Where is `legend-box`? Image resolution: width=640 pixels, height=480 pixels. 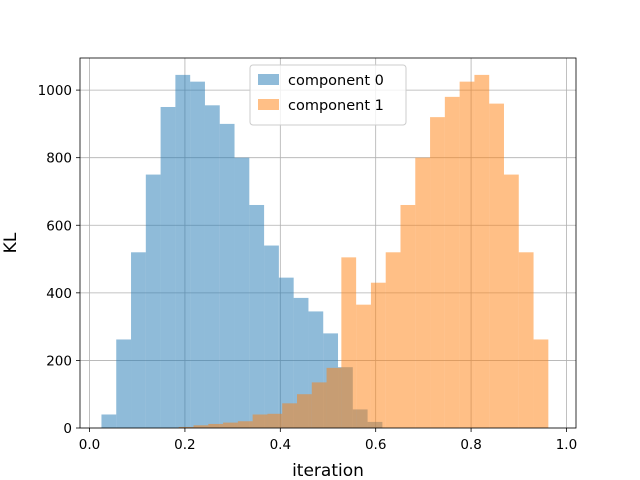
legend-box is located at coordinates (328, 95).